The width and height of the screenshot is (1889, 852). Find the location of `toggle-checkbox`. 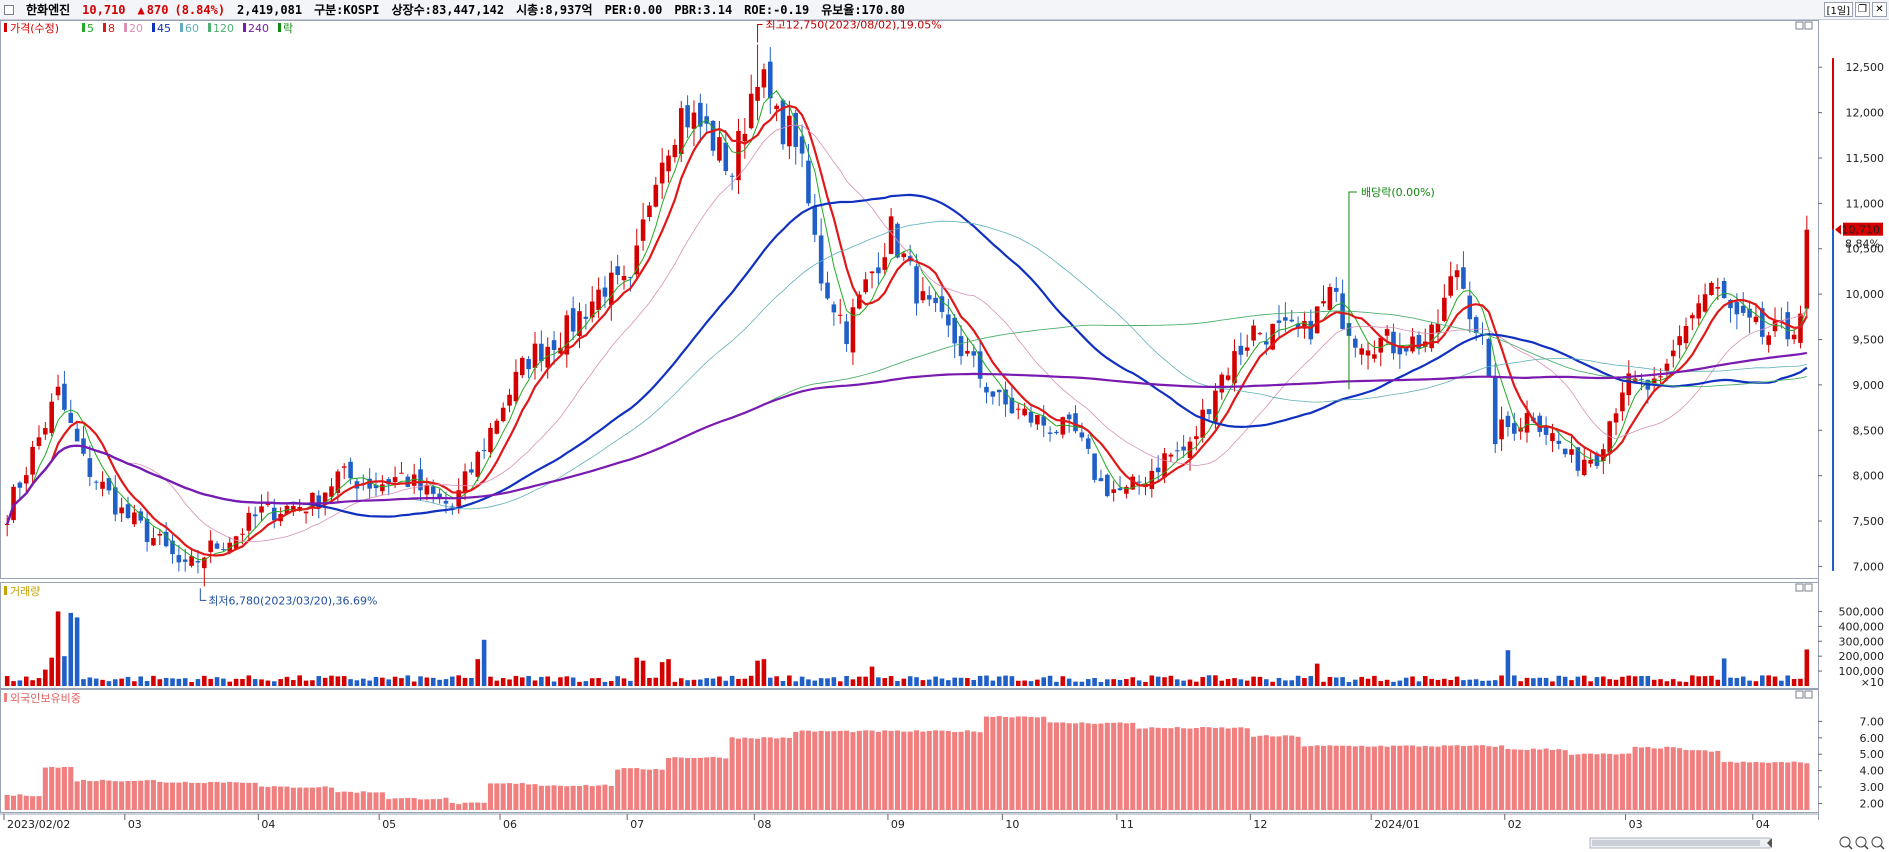

toggle-checkbox is located at coordinates (9, 9).